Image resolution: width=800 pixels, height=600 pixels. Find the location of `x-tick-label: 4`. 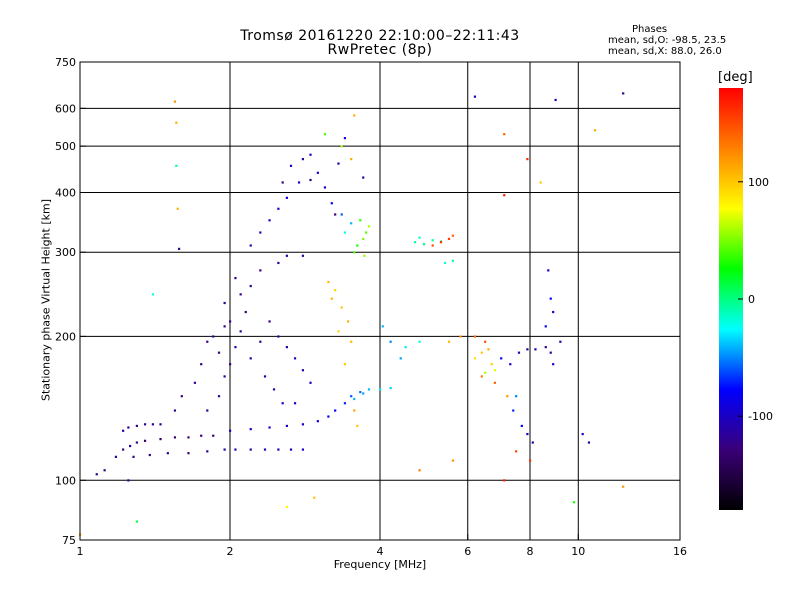

x-tick-label: 4 is located at coordinates (380, 551).